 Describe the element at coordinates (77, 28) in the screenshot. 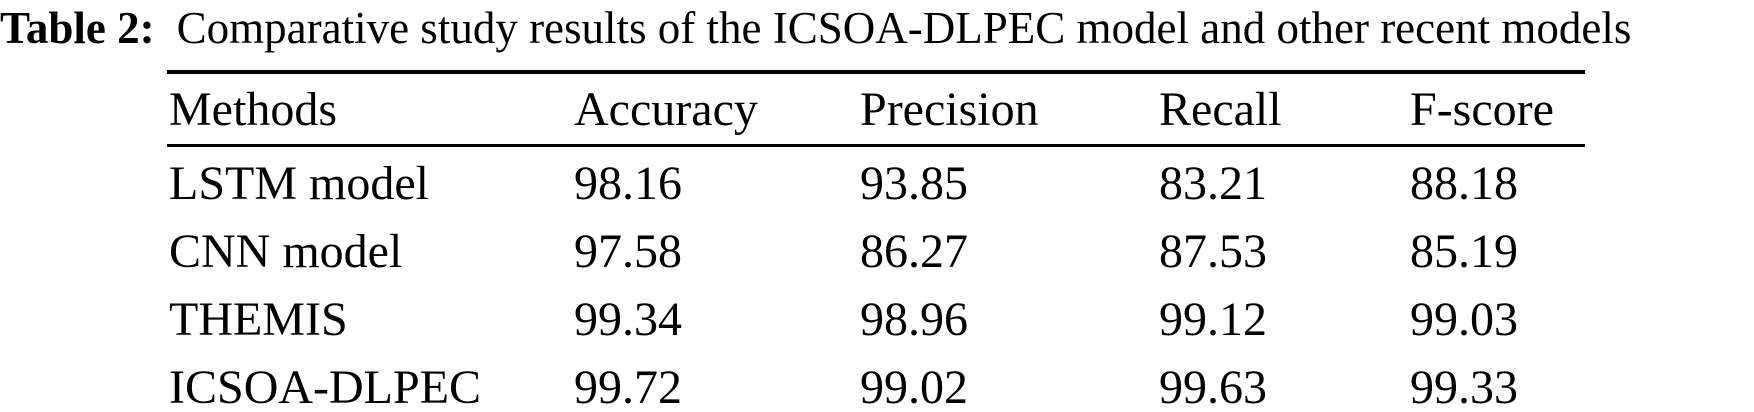

I see `table-caption-label: Table 2:` at that location.